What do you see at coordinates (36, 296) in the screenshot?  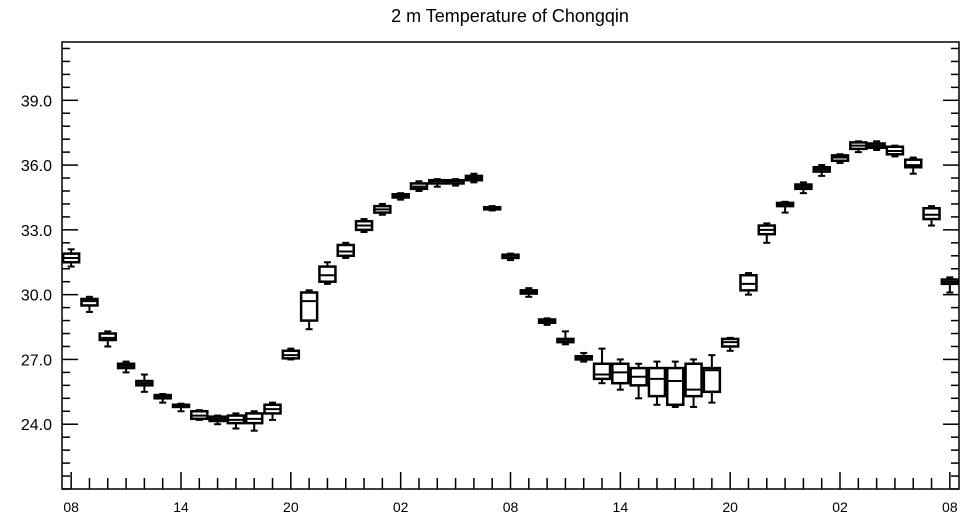 I see `y-tick-label: 30.0` at bounding box center [36, 296].